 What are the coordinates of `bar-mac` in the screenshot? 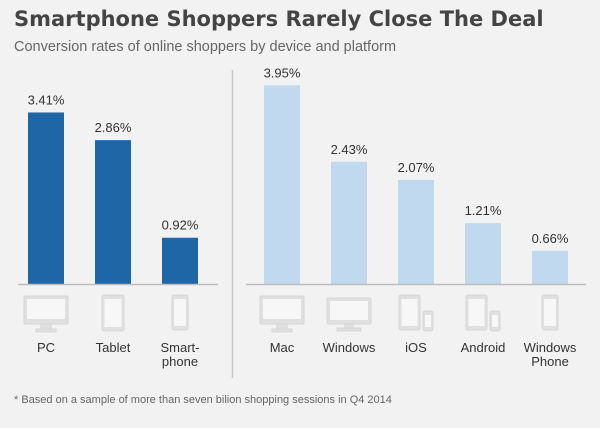 It's located at (282, 184).